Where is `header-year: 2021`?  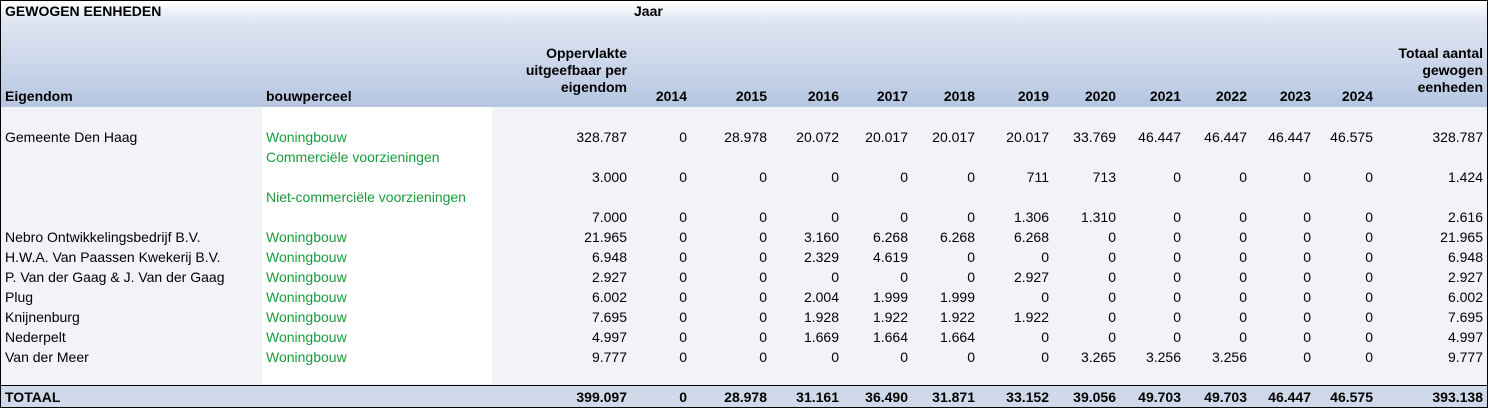
header-year: 2021 is located at coordinates (1165, 96).